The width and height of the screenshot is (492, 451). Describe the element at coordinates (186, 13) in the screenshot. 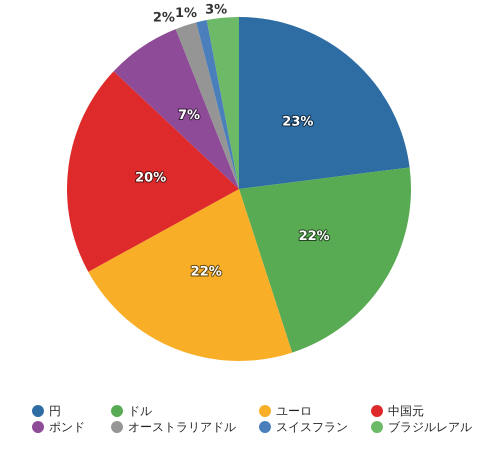

I see `data-label: 1%` at that location.